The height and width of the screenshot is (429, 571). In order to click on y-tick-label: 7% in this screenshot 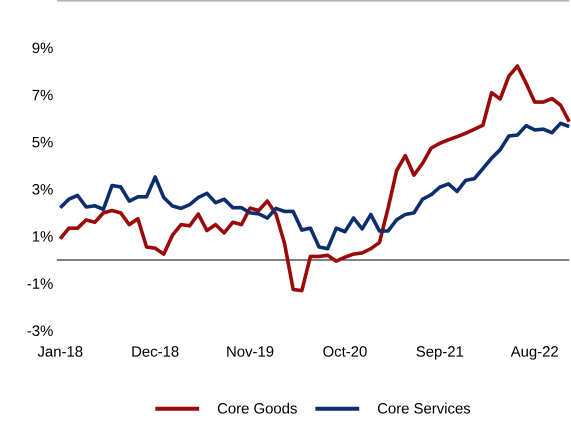, I will do `click(42, 95)`.